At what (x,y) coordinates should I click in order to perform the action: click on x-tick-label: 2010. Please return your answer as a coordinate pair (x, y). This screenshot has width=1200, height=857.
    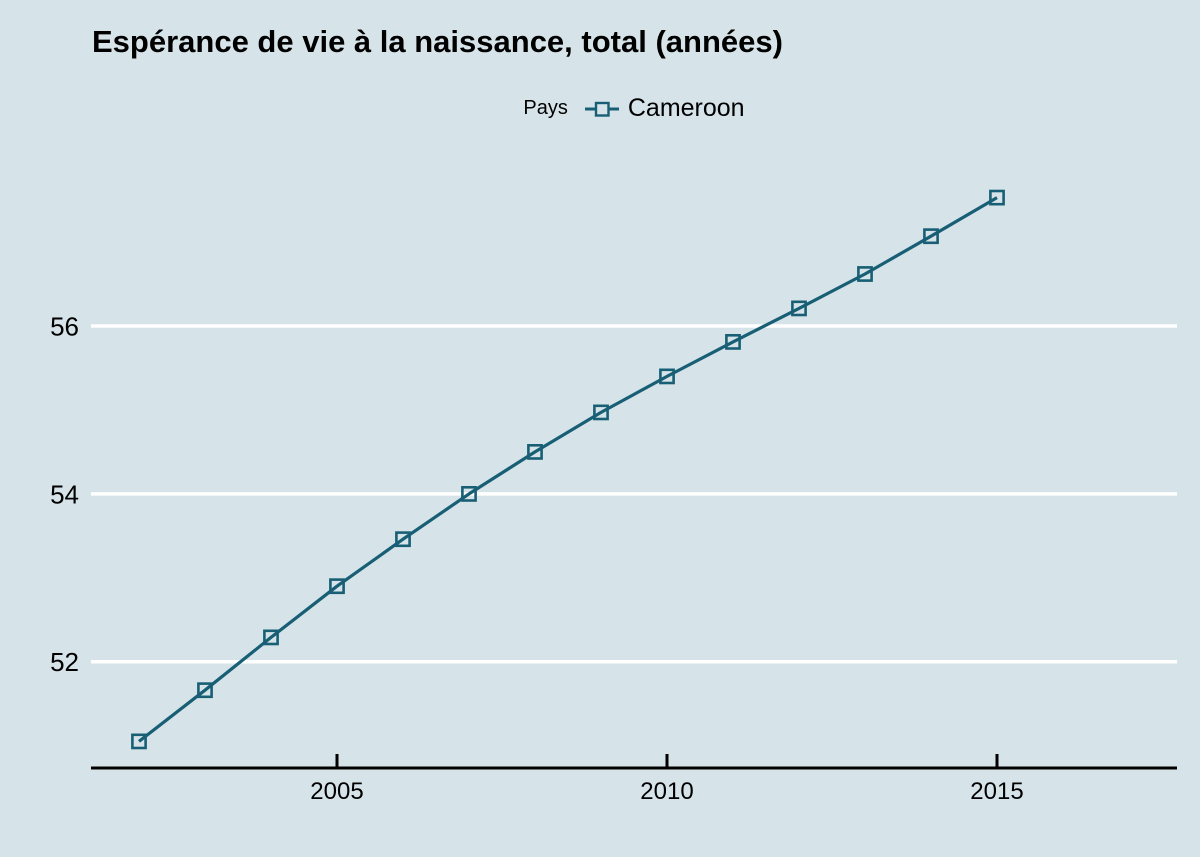
    Looking at the image, I should click on (666, 791).